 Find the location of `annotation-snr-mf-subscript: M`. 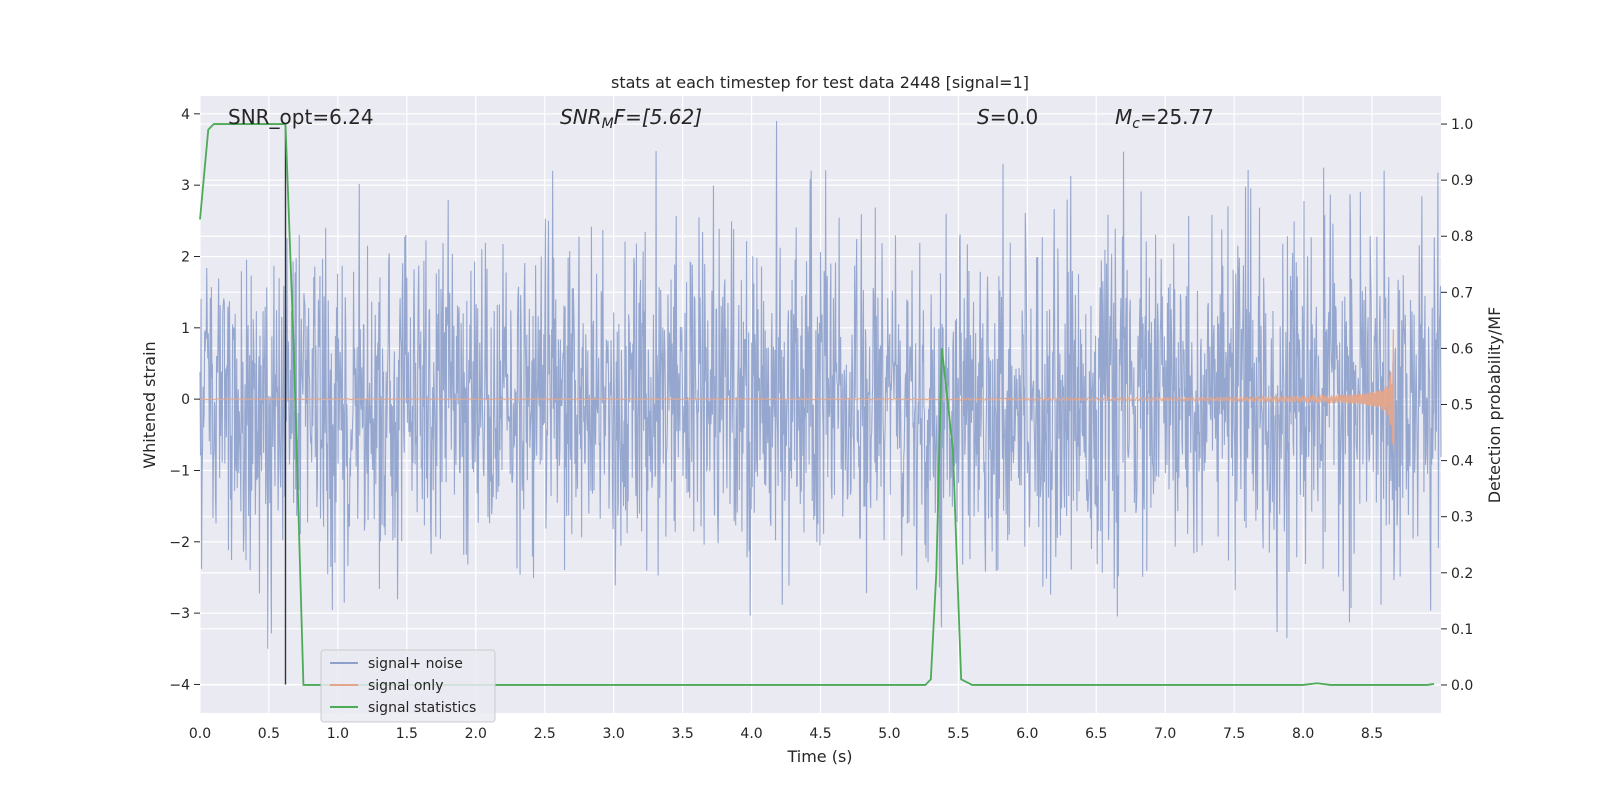

annotation-snr-mf-subscript: M is located at coordinates (608, 124).